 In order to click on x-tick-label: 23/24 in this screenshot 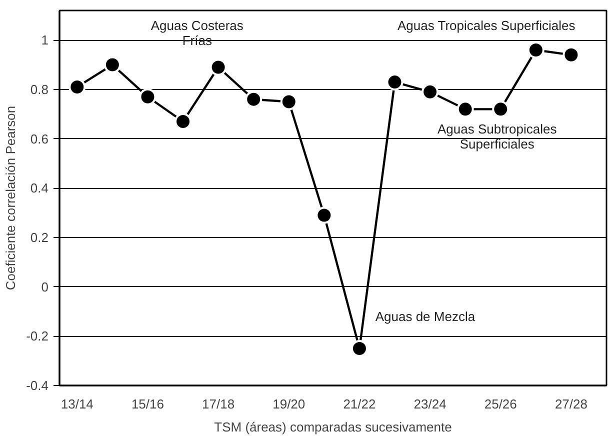, I will do `click(430, 404)`.